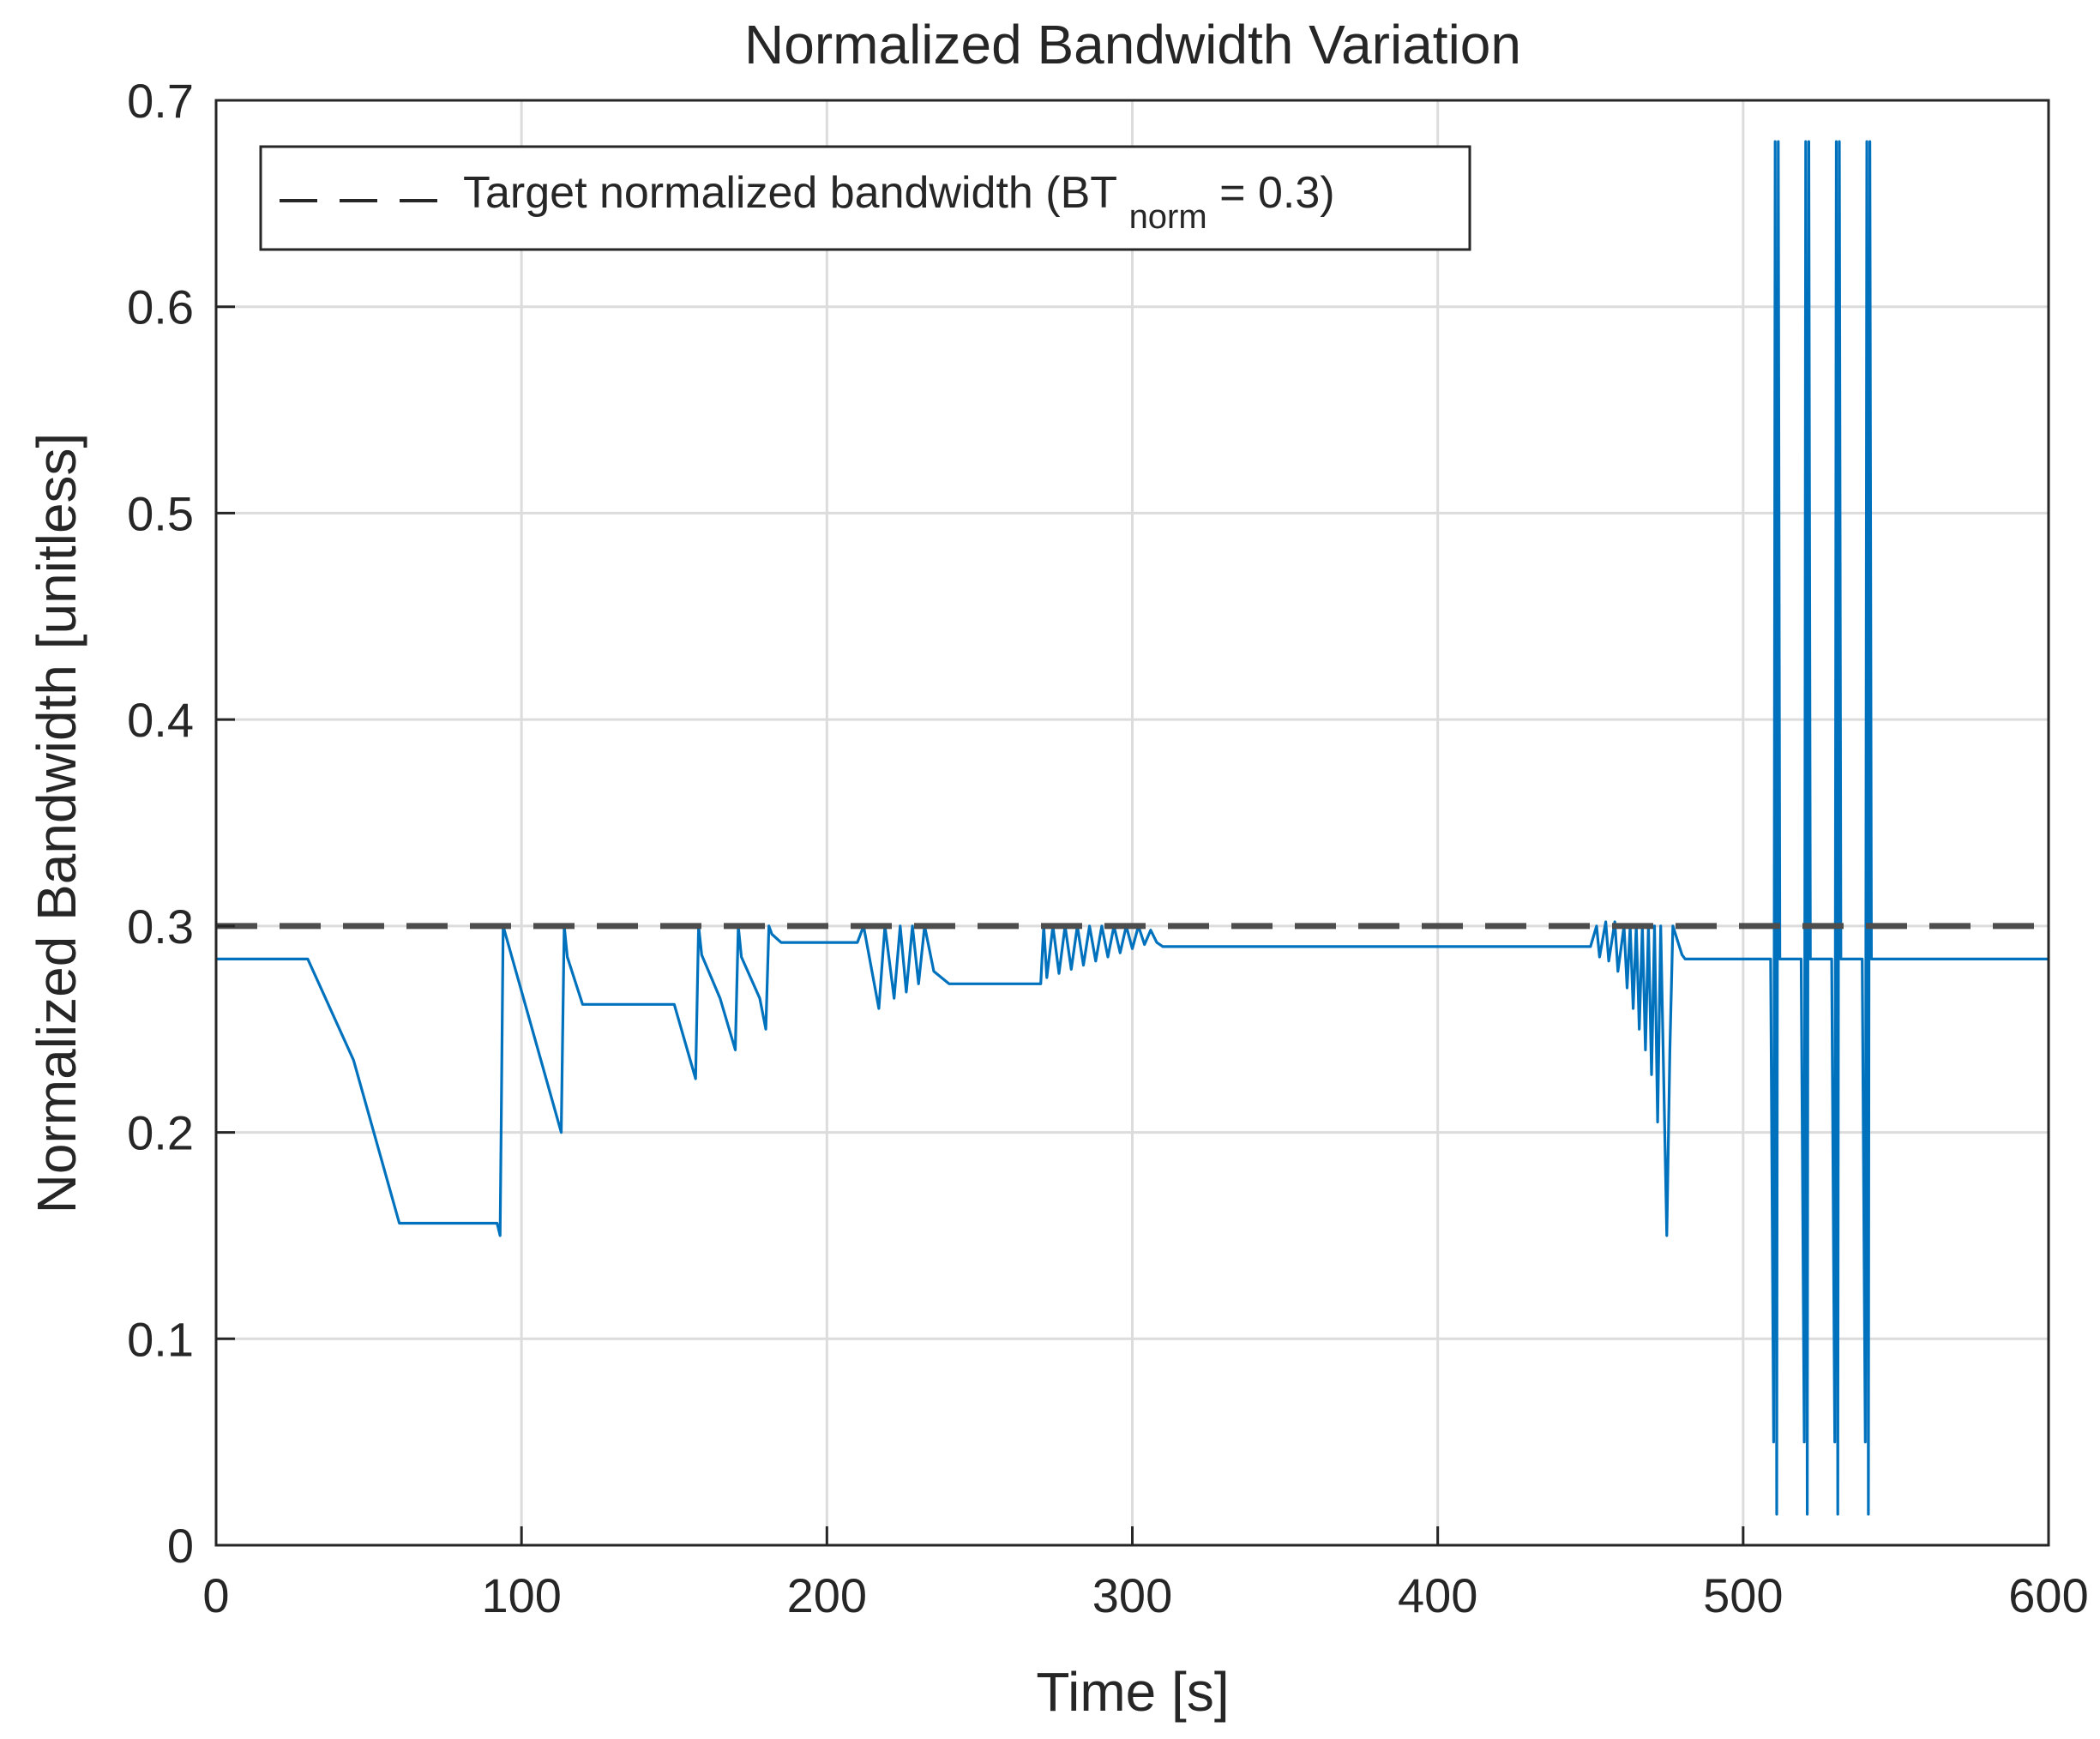 The height and width of the screenshot is (1739, 2100). What do you see at coordinates (1743, 1595) in the screenshot?
I see `x-tick-label: 500` at bounding box center [1743, 1595].